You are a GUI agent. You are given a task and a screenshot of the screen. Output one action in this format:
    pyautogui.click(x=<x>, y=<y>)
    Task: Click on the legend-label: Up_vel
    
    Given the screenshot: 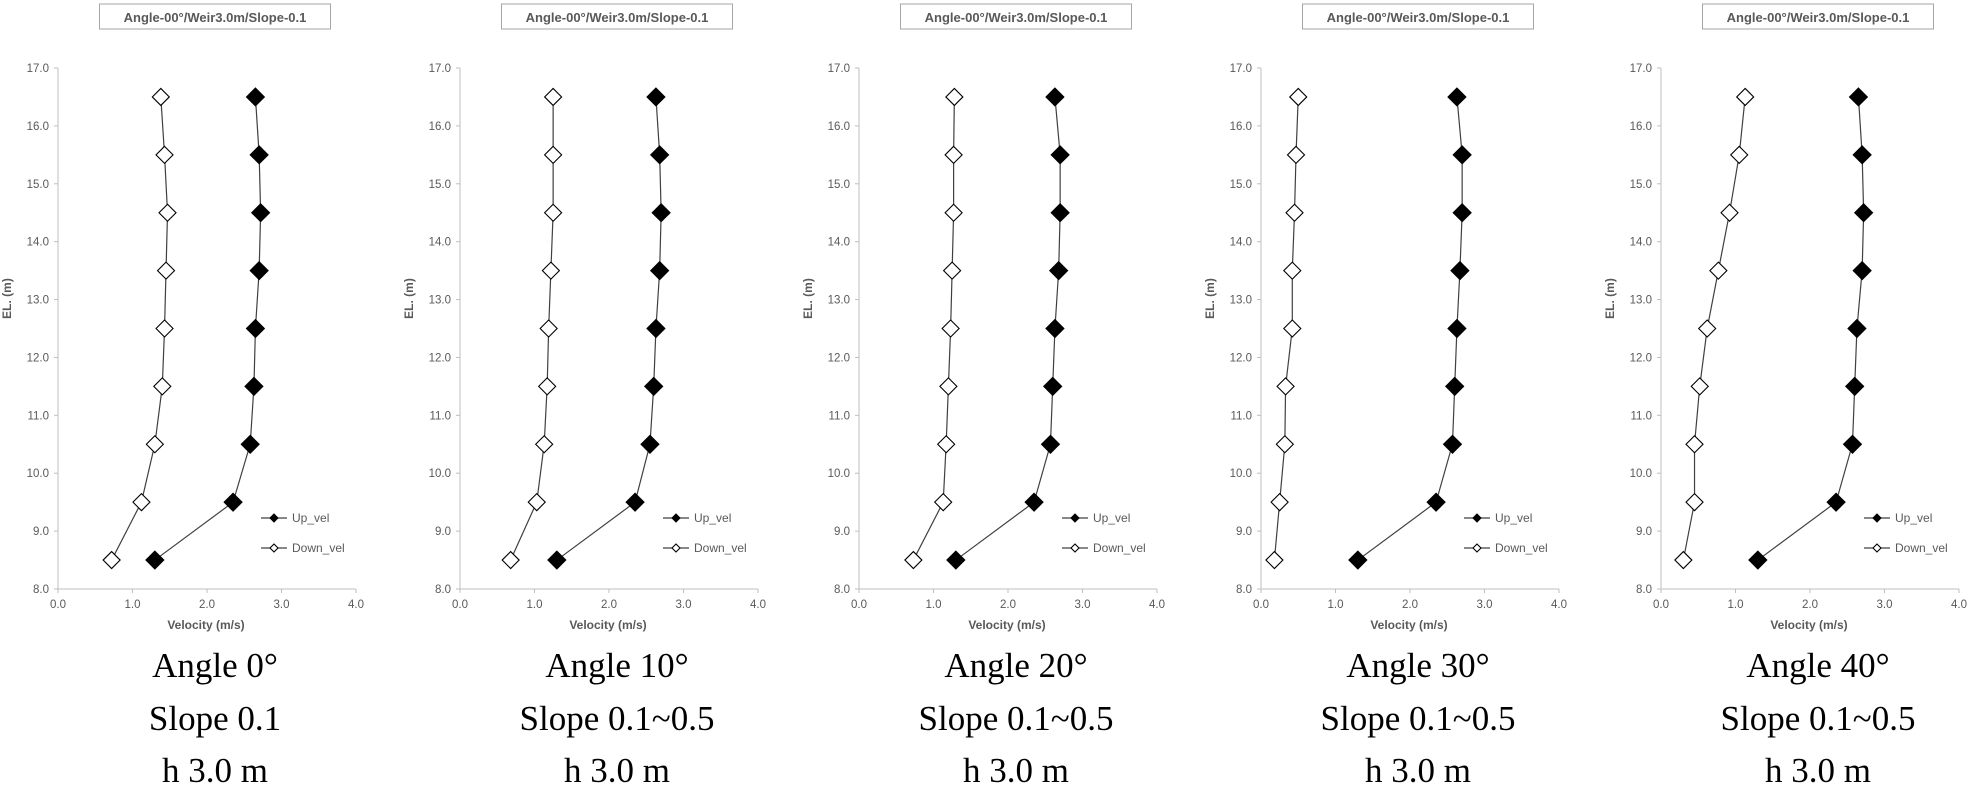 What is the action you would take?
    pyautogui.click(x=1111, y=518)
    